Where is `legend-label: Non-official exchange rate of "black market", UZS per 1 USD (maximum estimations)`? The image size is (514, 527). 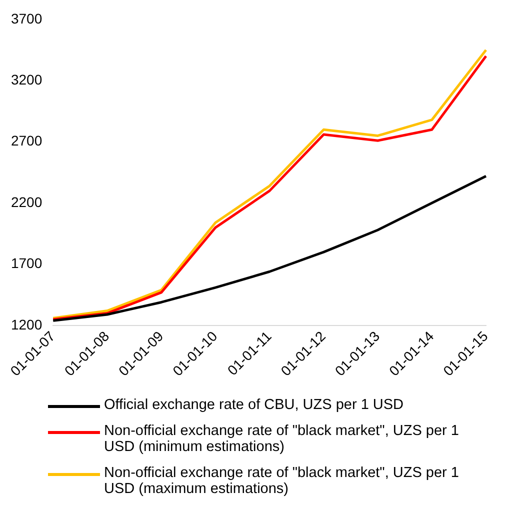 legend-label: Non-official exchange rate of "black market", UZS per 1 USD (maximum estimations) is located at coordinates (282, 481).